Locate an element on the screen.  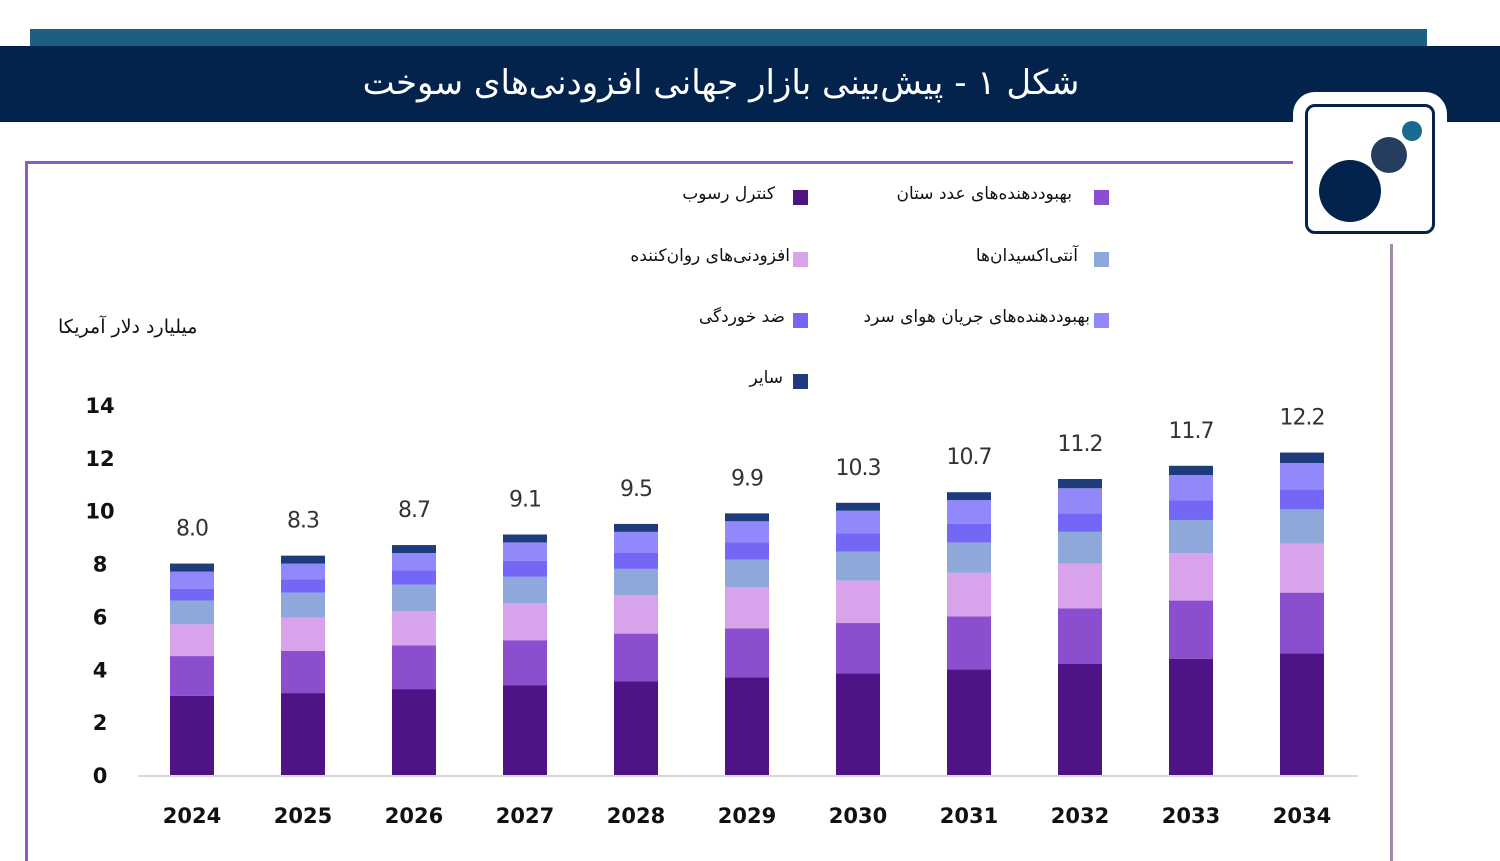
bar-total-label: 9.5 is located at coordinates (636, 489).